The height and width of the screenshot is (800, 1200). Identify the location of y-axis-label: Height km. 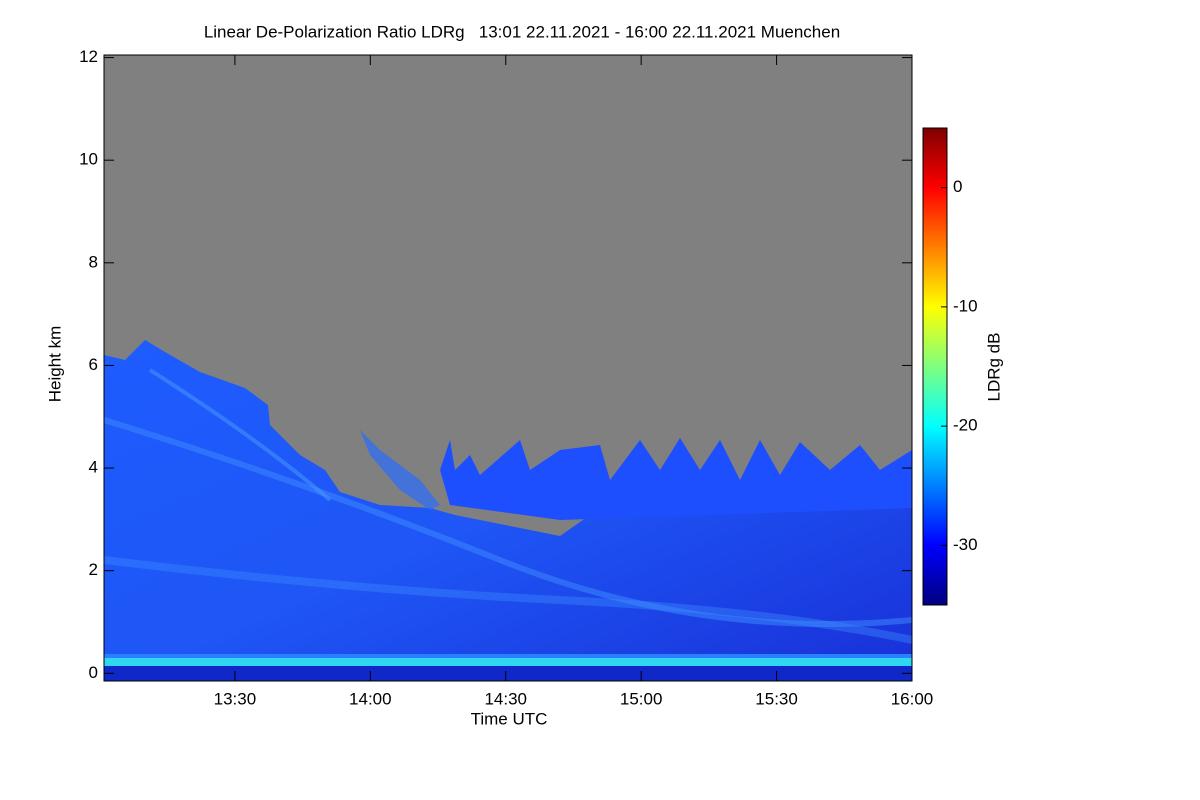
(54, 364).